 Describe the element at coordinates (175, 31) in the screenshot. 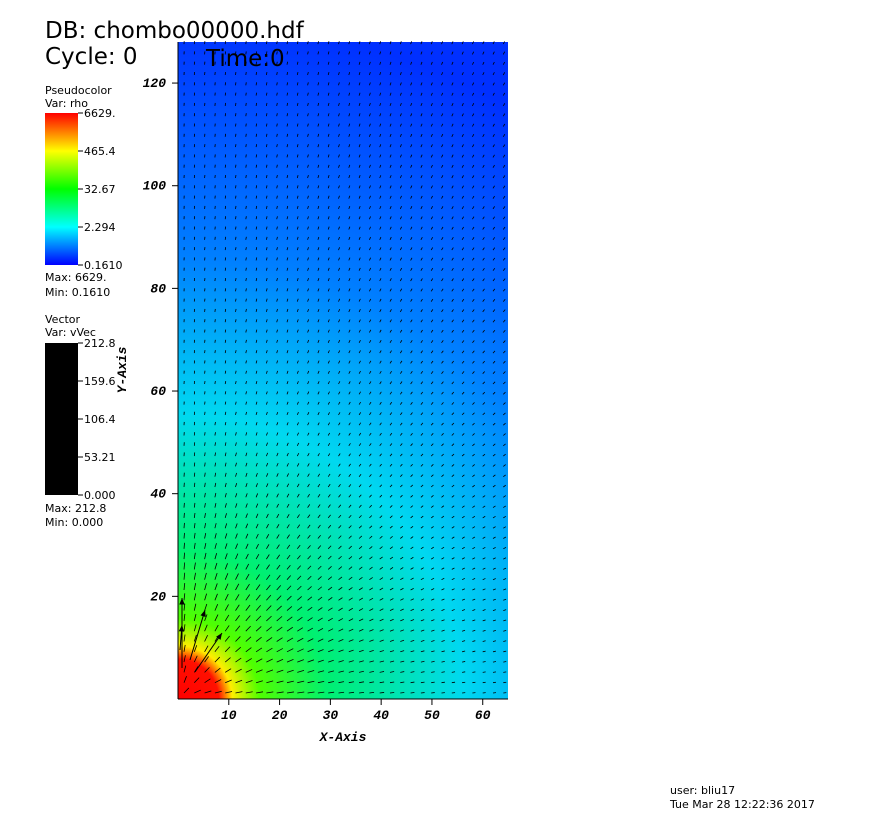

I see `db-title: DB: chombo00000.hdf` at that location.